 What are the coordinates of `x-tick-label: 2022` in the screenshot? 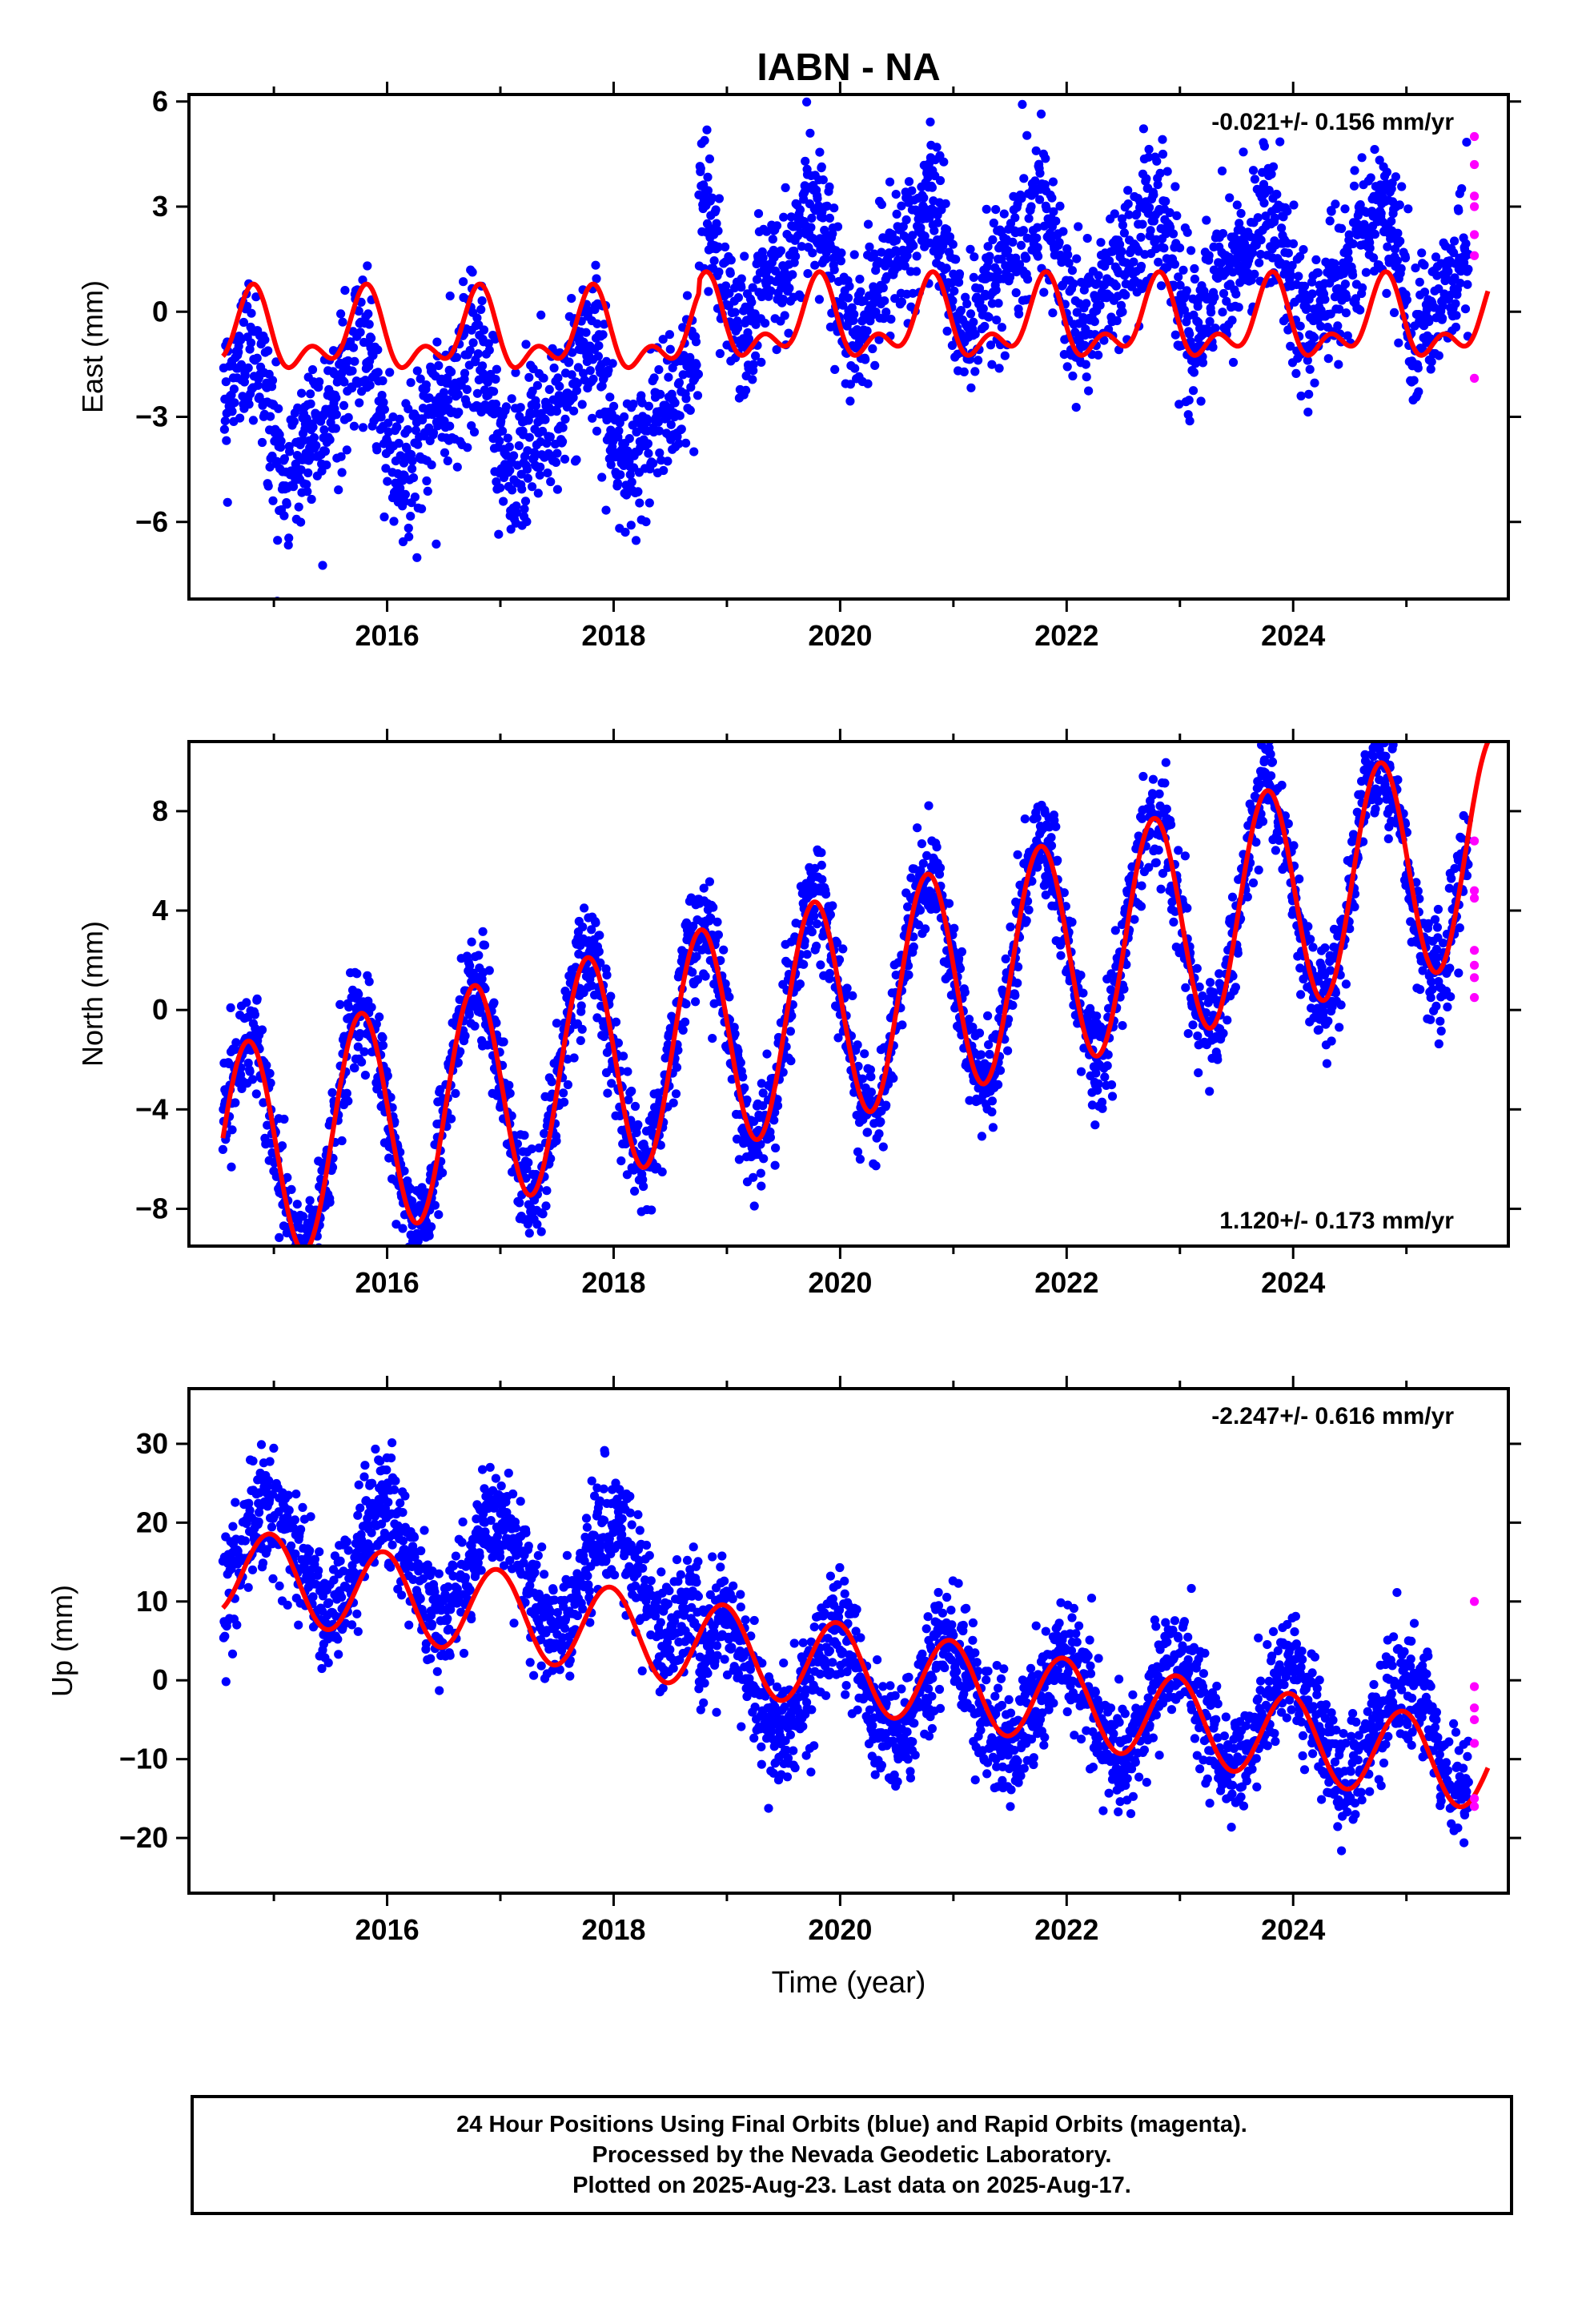 It's located at (1066, 635).